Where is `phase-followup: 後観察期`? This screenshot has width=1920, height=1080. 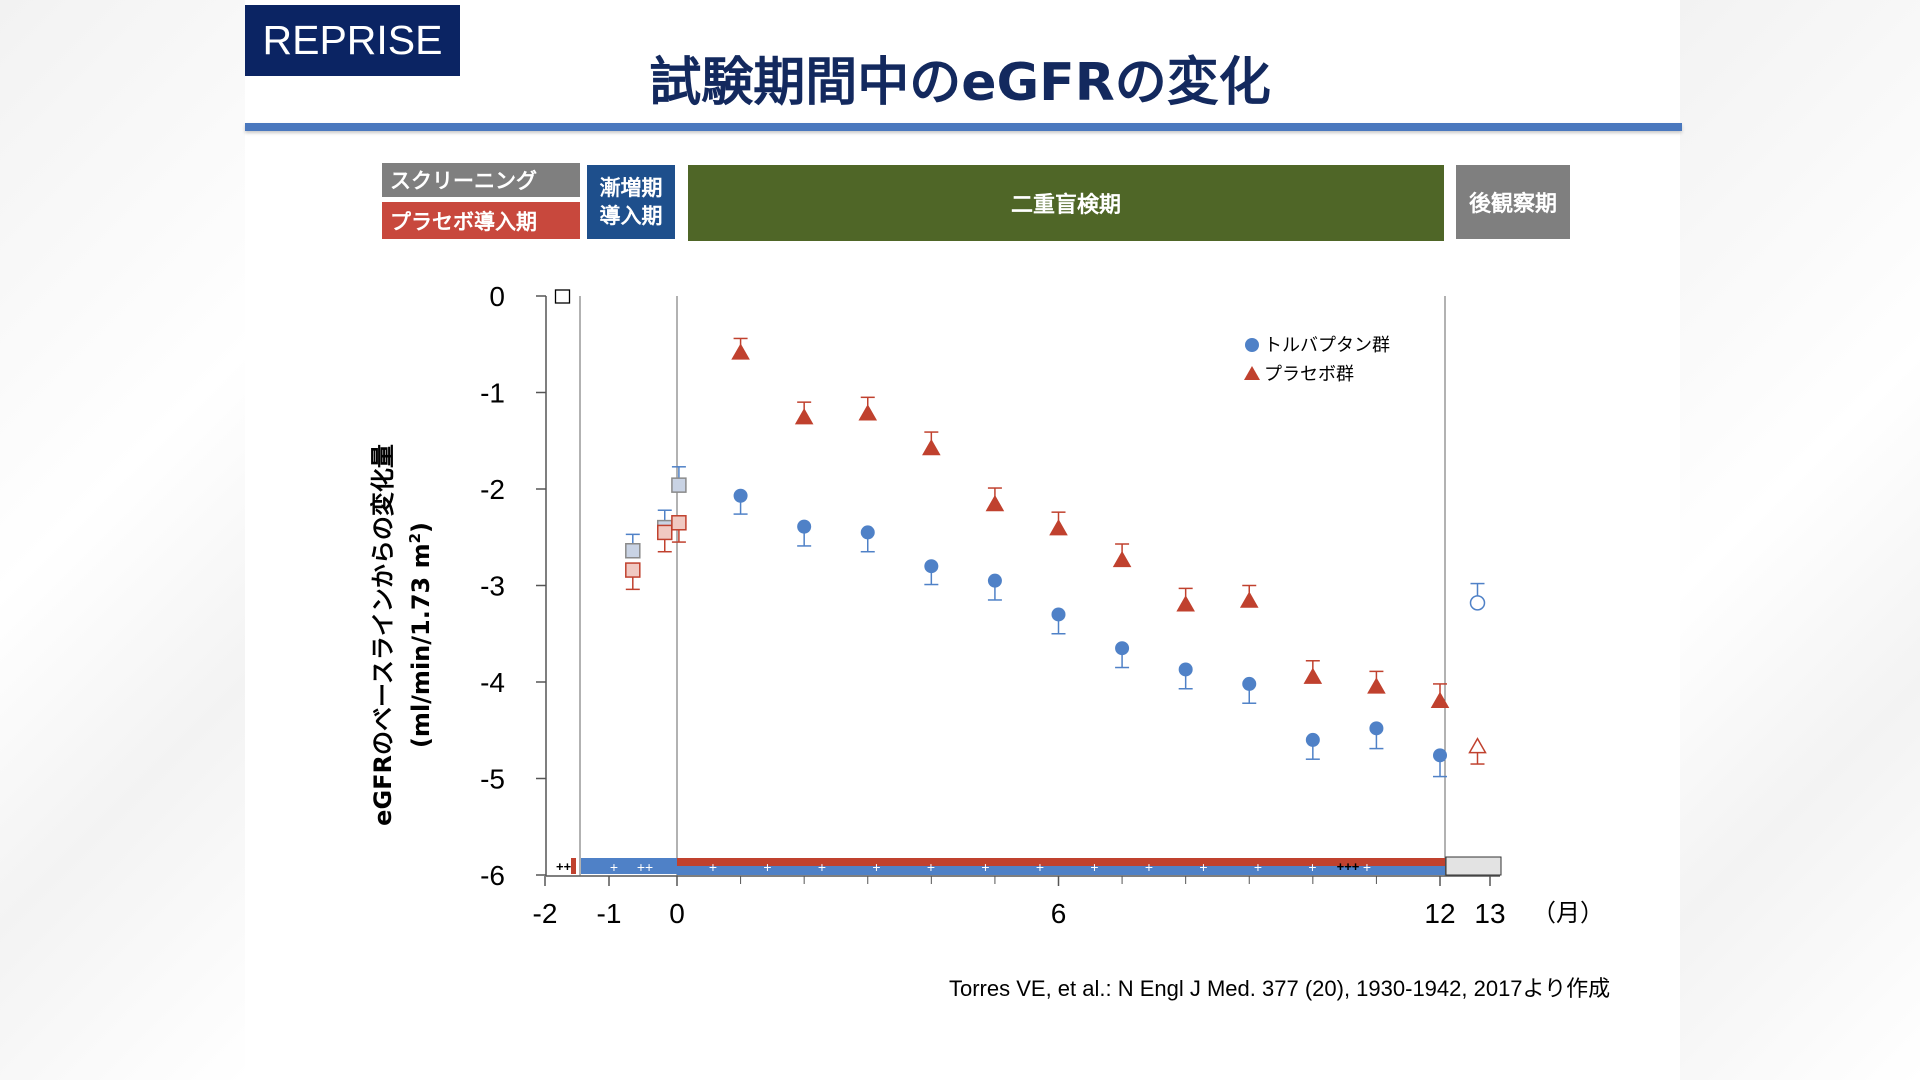 phase-followup: 後観察期 is located at coordinates (1513, 202).